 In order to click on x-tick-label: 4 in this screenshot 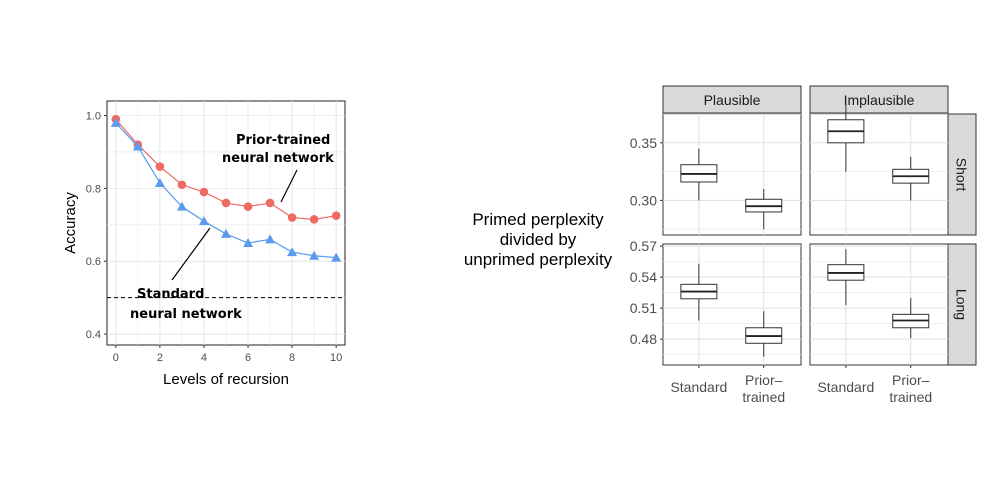, I will do `click(204, 358)`.